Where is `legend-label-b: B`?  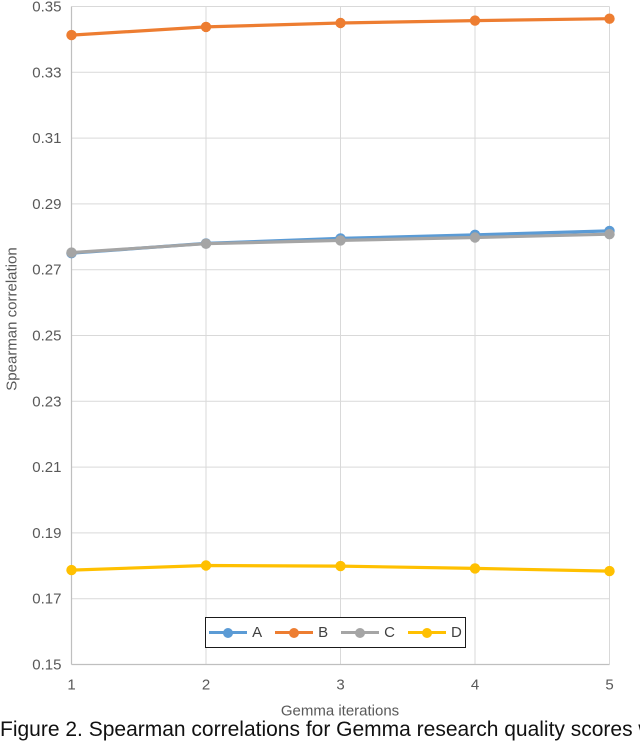 legend-label-b: B is located at coordinates (323, 632).